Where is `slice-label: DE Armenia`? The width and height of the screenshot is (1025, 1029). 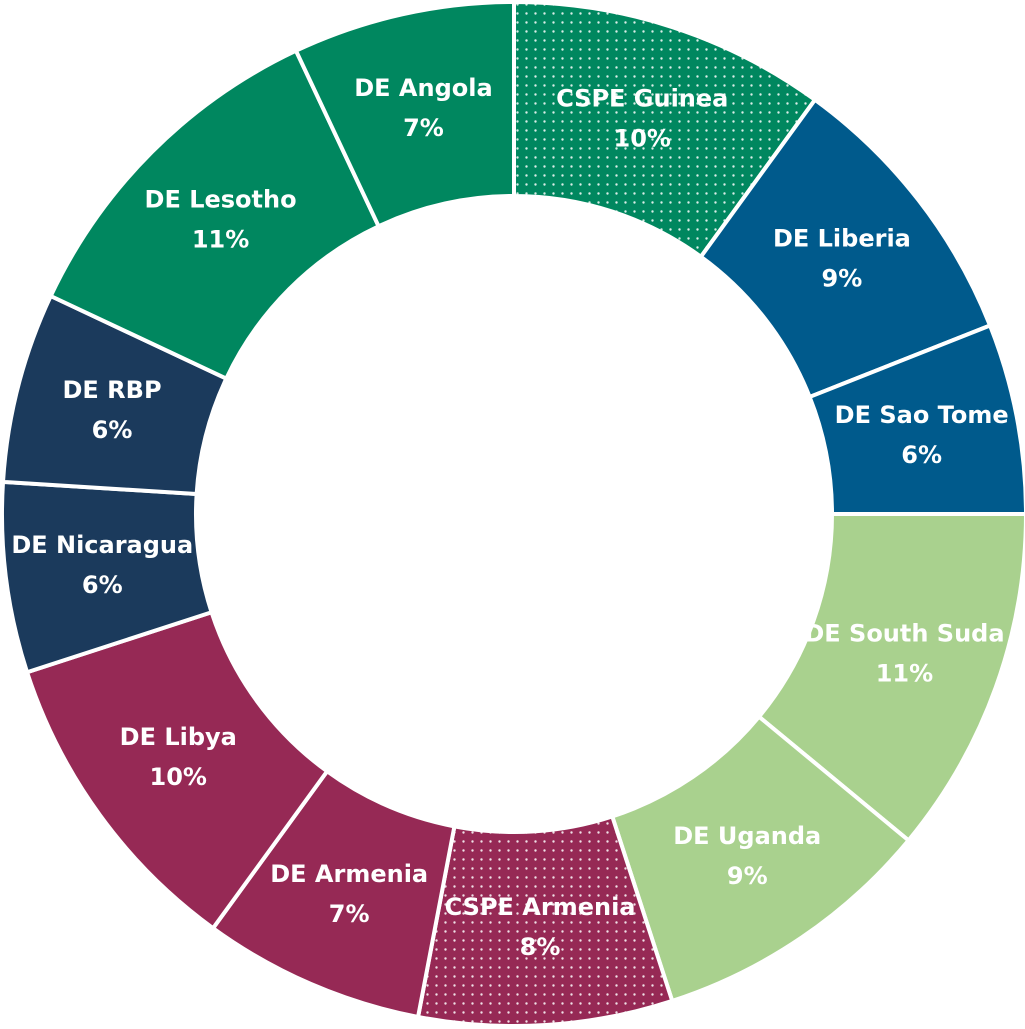
slice-label: DE Armenia is located at coordinates (349, 874).